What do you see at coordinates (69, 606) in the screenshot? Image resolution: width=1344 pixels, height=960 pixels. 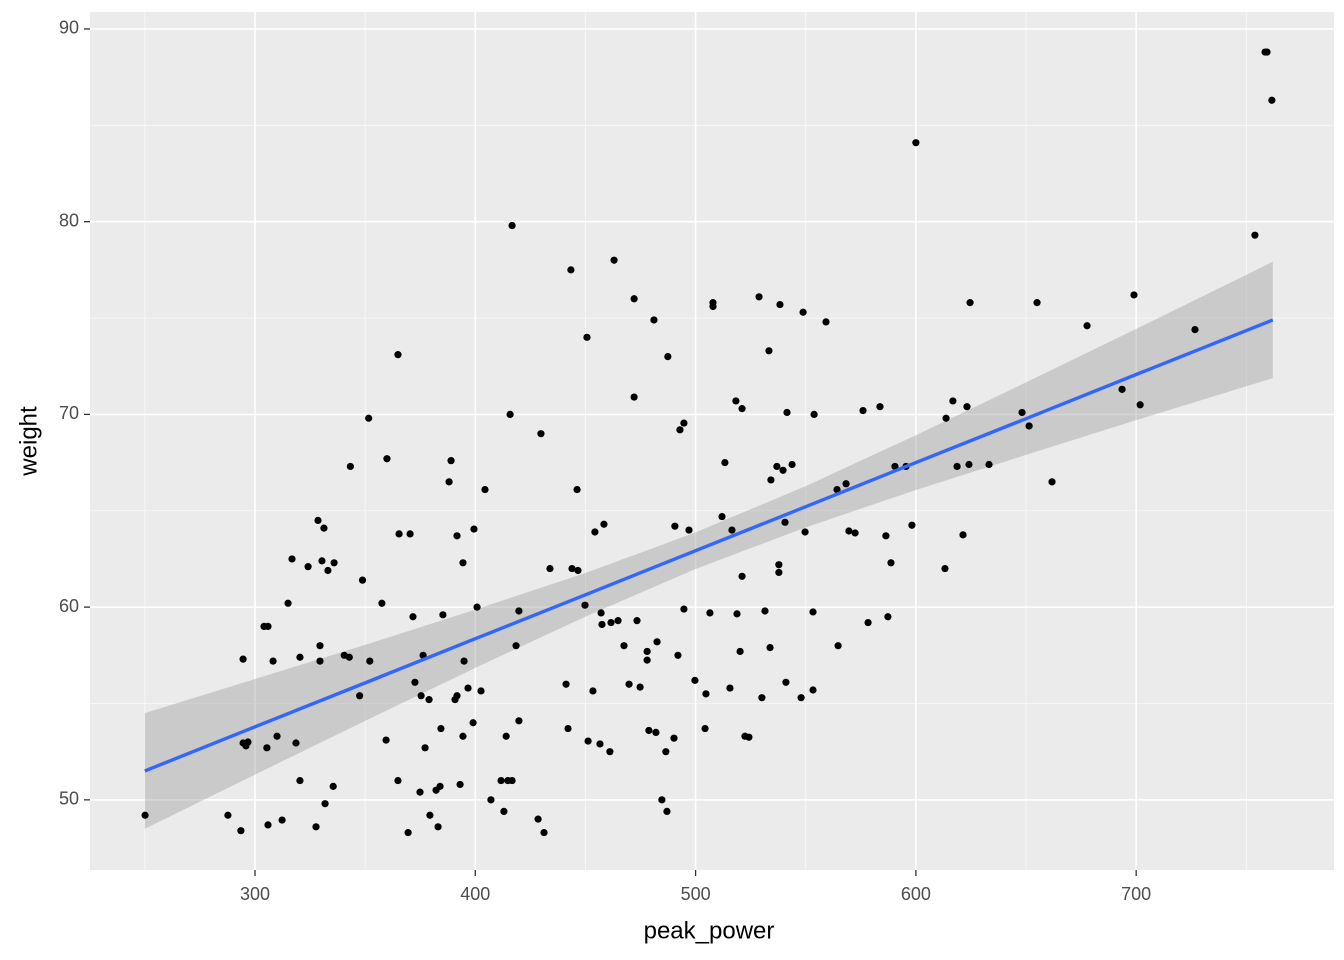 I see `y-tick-label: 60` at bounding box center [69, 606].